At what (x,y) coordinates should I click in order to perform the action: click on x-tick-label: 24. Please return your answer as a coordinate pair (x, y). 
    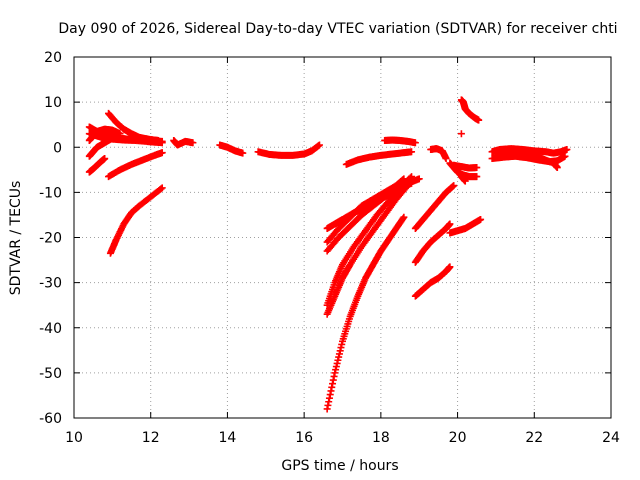
    Looking at the image, I should click on (611, 438).